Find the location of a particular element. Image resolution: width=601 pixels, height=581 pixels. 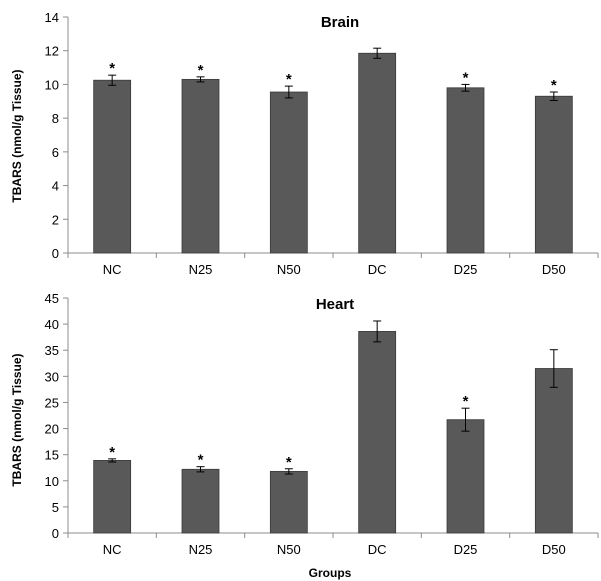

y-tick-label: 12 is located at coordinates (52, 51).